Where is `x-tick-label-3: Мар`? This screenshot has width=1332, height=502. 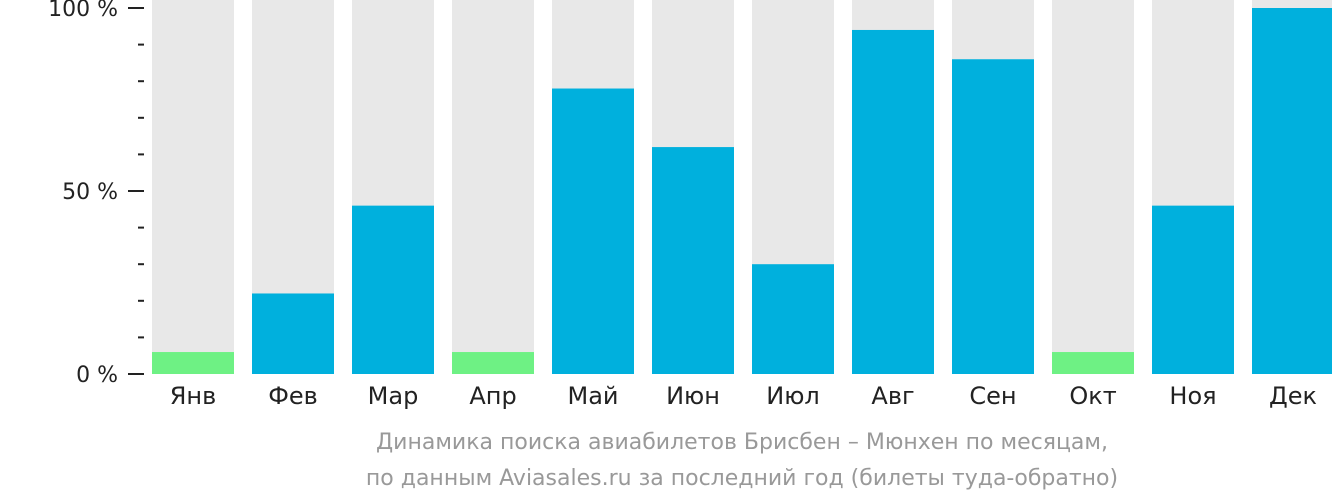 x-tick-label-3: Мар is located at coordinates (393, 396).